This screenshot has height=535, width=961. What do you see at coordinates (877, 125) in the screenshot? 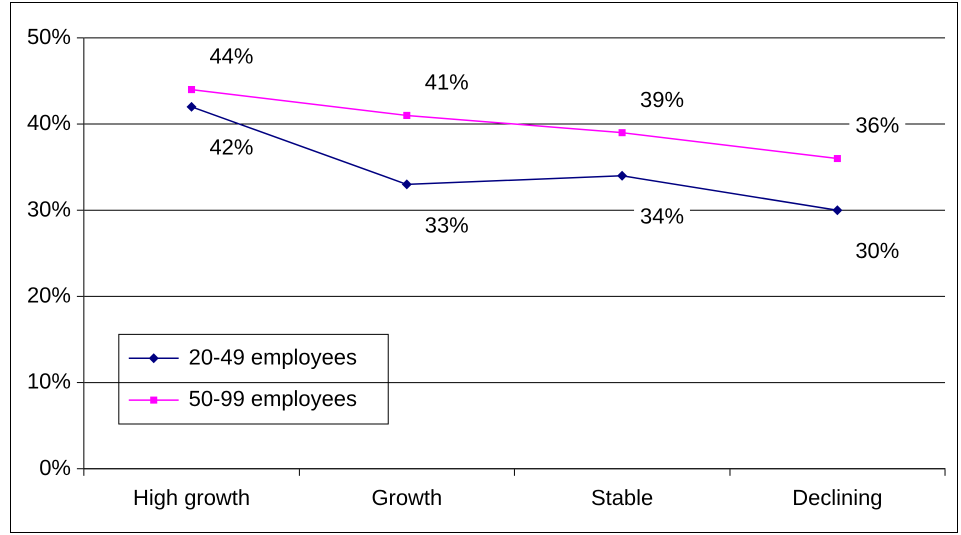
I see `data-label: 36%` at bounding box center [877, 125].